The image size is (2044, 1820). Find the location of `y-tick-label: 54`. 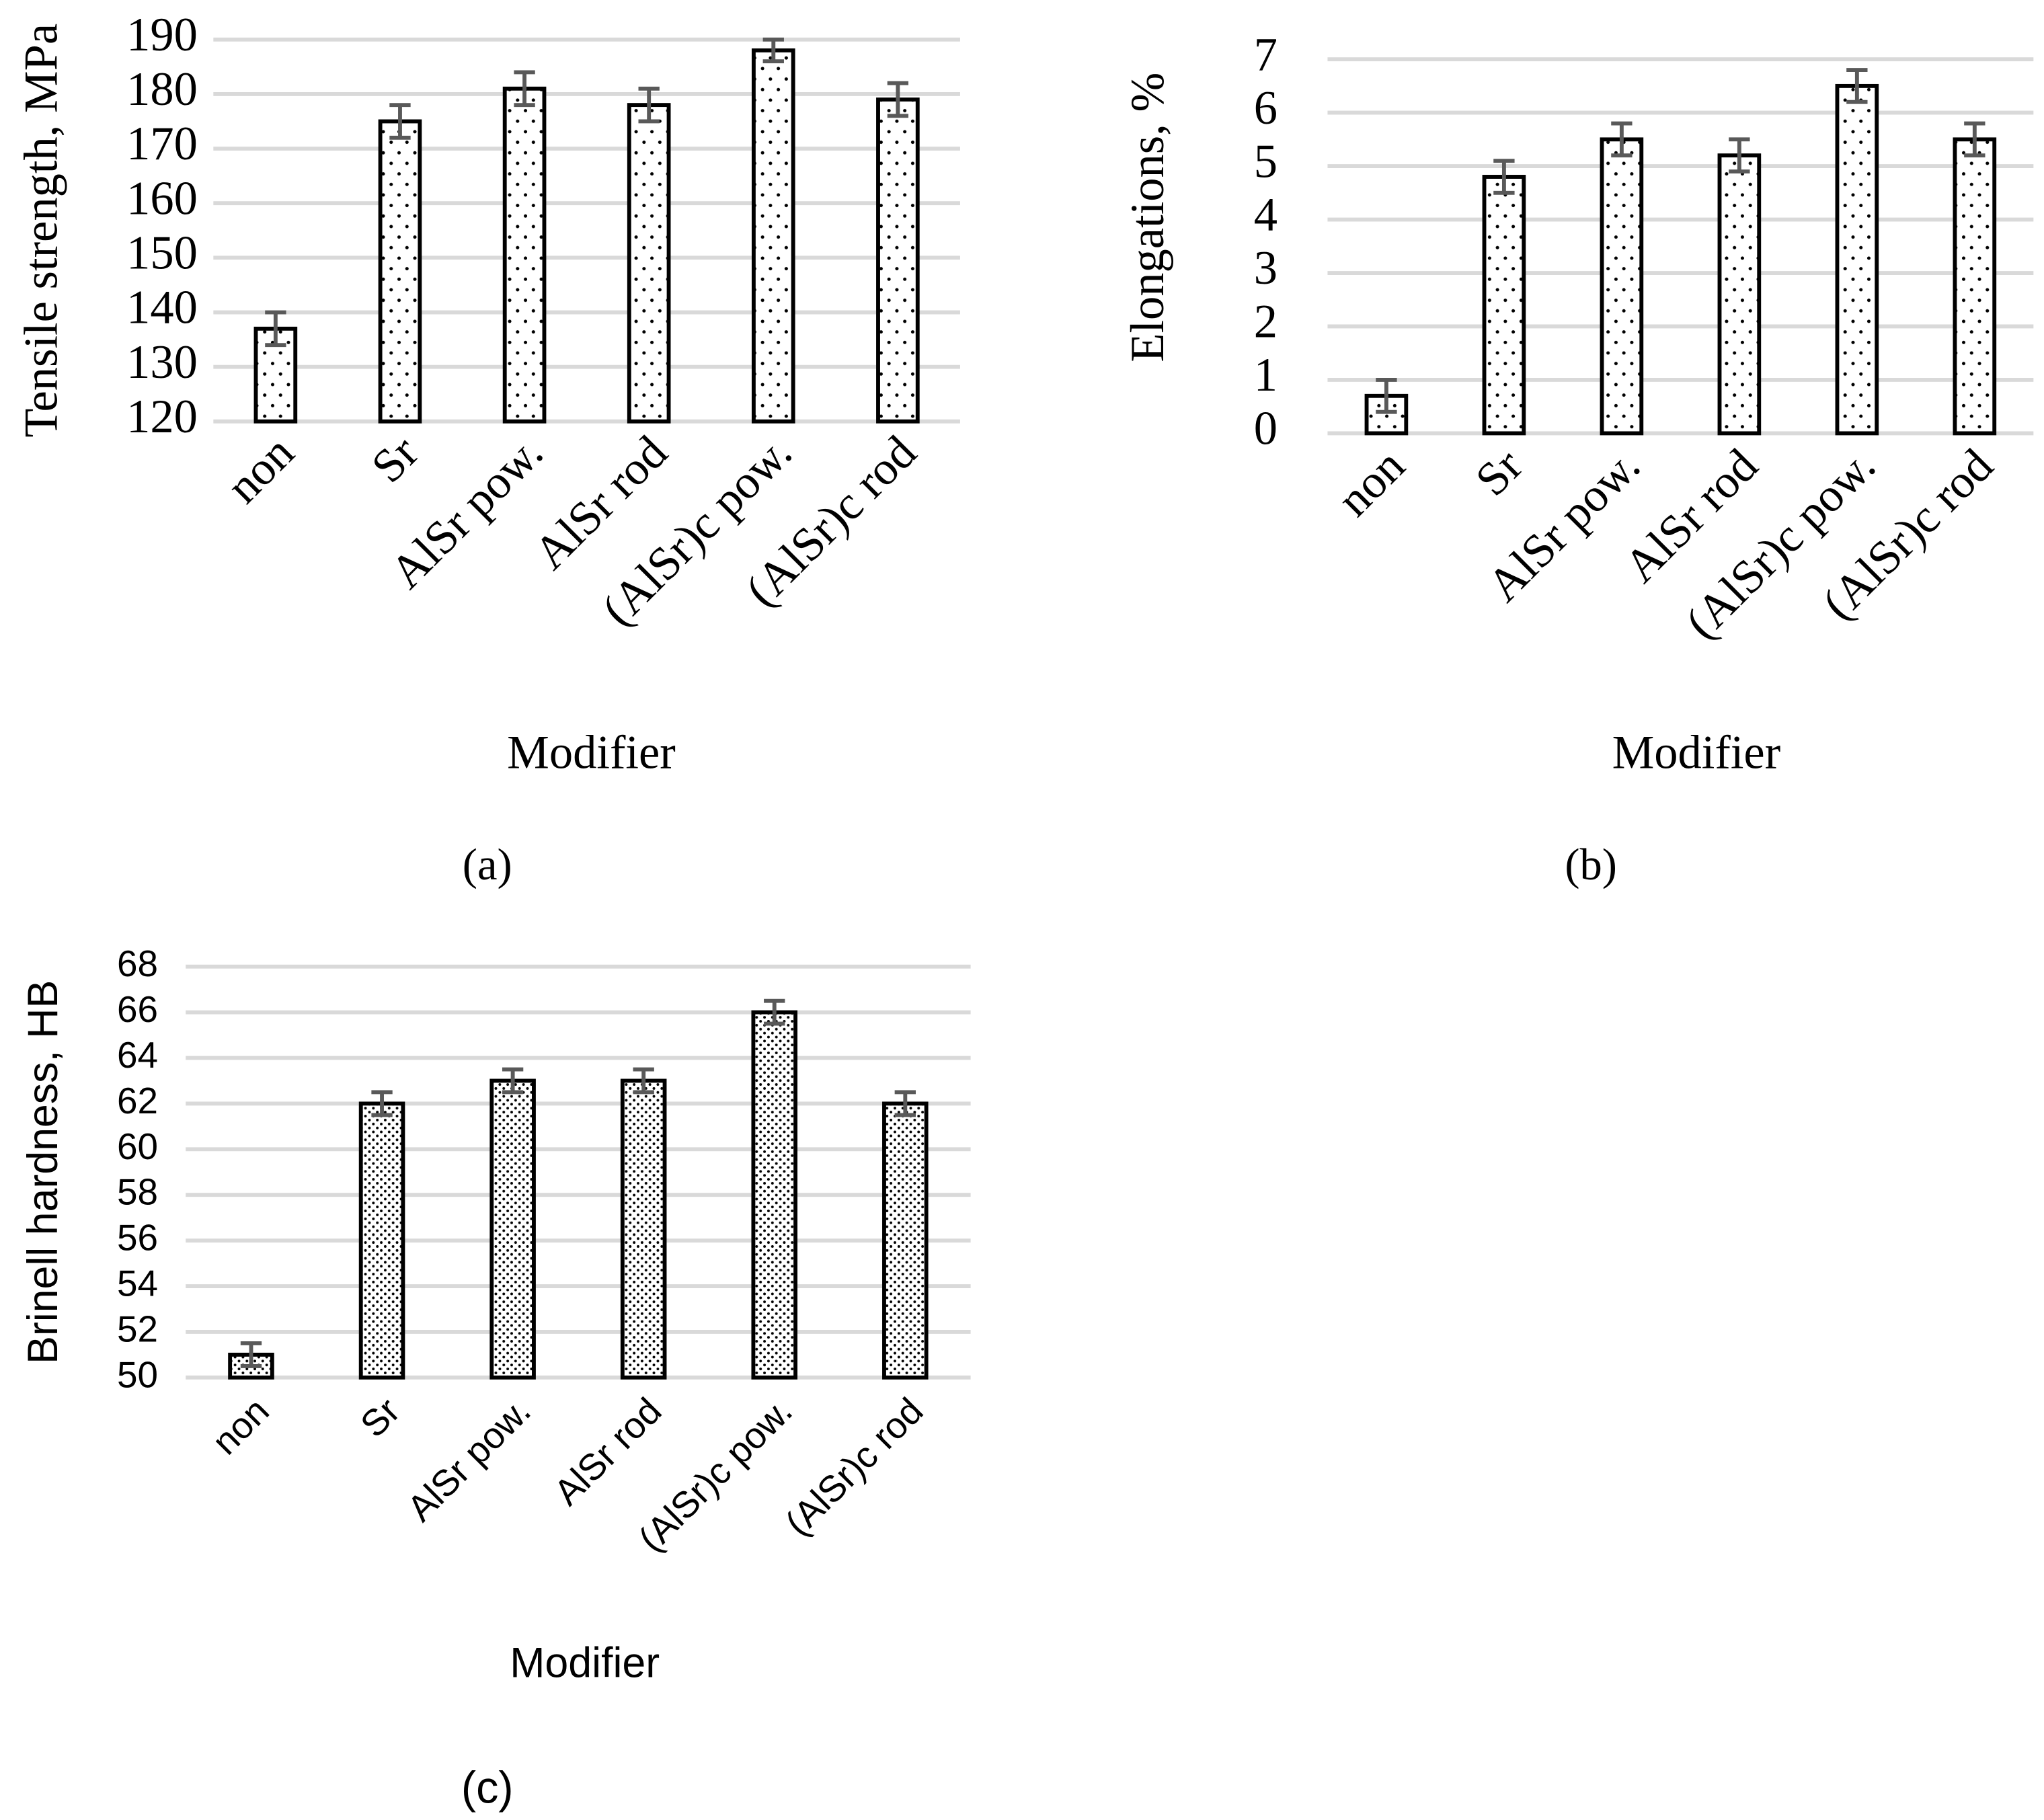

y-tick-label: 54 is located at coordinates (137, 1283).